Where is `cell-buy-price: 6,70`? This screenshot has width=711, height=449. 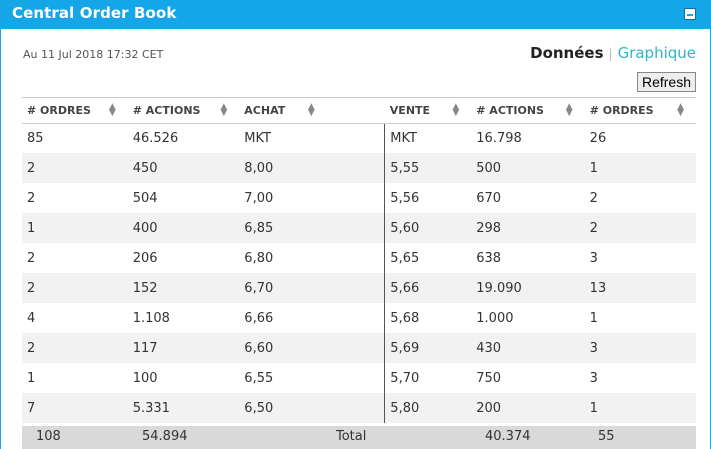 cell-buy-price: 6,70 is located at coordinates (312, 288).